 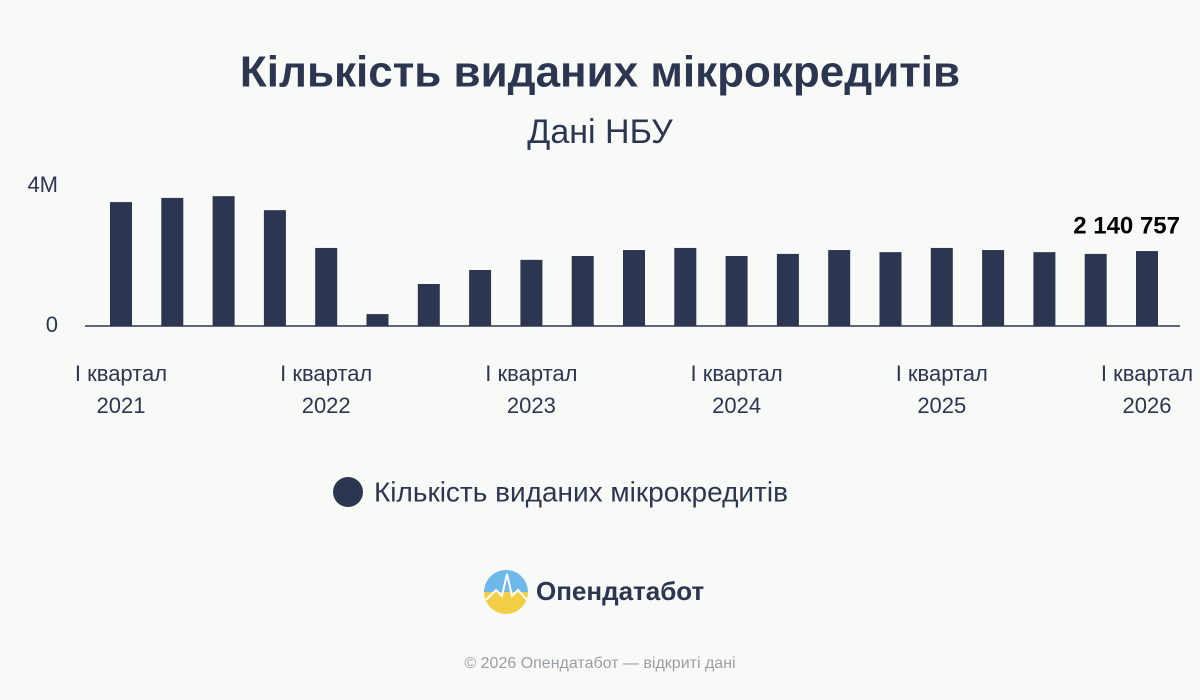 What do you see at coordinates (326, 389) in the screenshot?
I see `x-tick-label: І квартал 2022` at bounding box center [326, 389].